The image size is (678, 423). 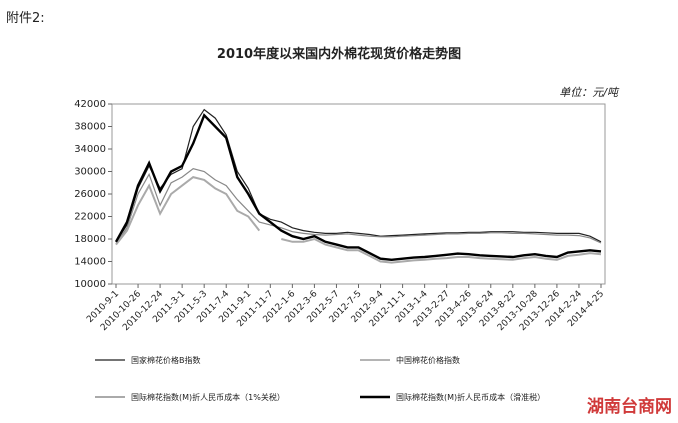 What do you see at coordinates (90, 172) in the screenshot?
I see `y-tick-label: 30000` at bounding box center [90, 172].